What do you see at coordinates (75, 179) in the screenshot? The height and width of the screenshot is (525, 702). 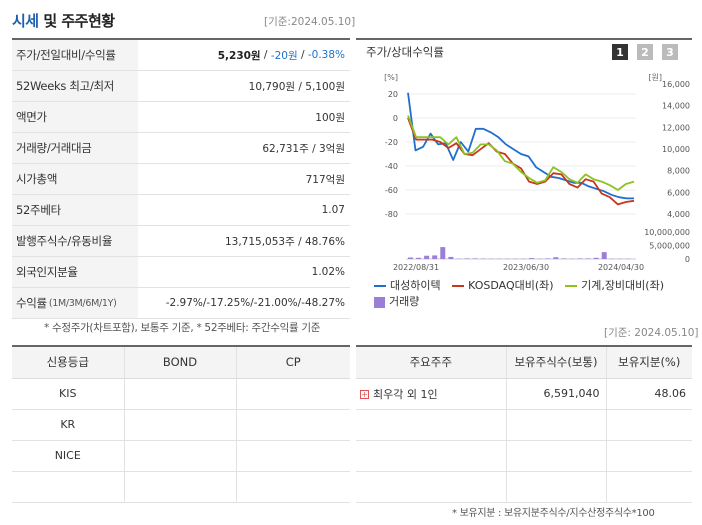 I see `mcap-label: 시가총액` at bounding box center [75, 179].